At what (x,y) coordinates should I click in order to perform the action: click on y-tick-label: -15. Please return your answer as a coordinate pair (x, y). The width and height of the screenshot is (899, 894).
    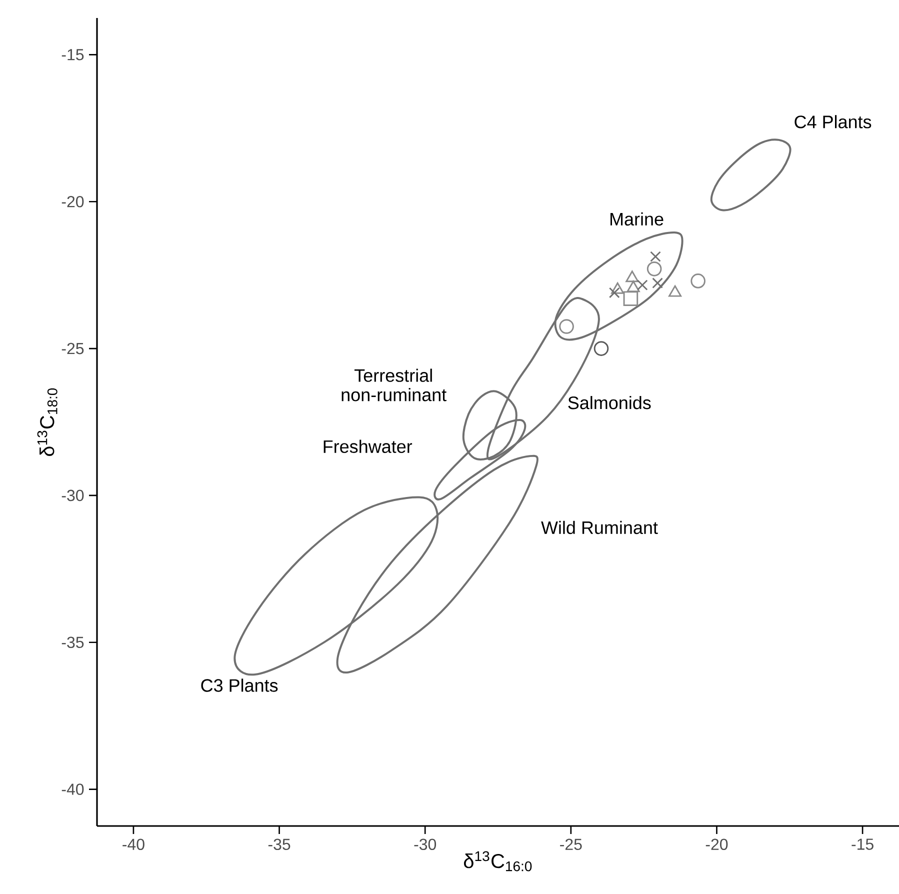
    Looking at the image, I should click on (73, 54).